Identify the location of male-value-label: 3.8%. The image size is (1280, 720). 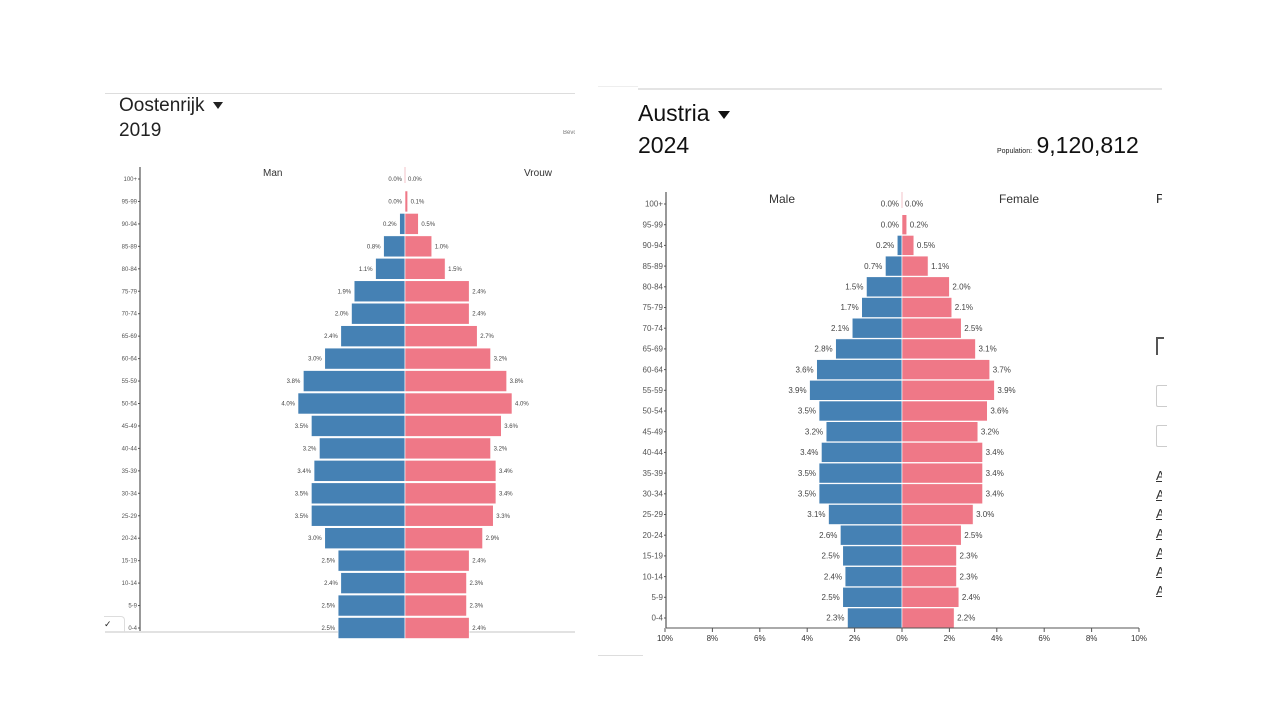
(294, 382).